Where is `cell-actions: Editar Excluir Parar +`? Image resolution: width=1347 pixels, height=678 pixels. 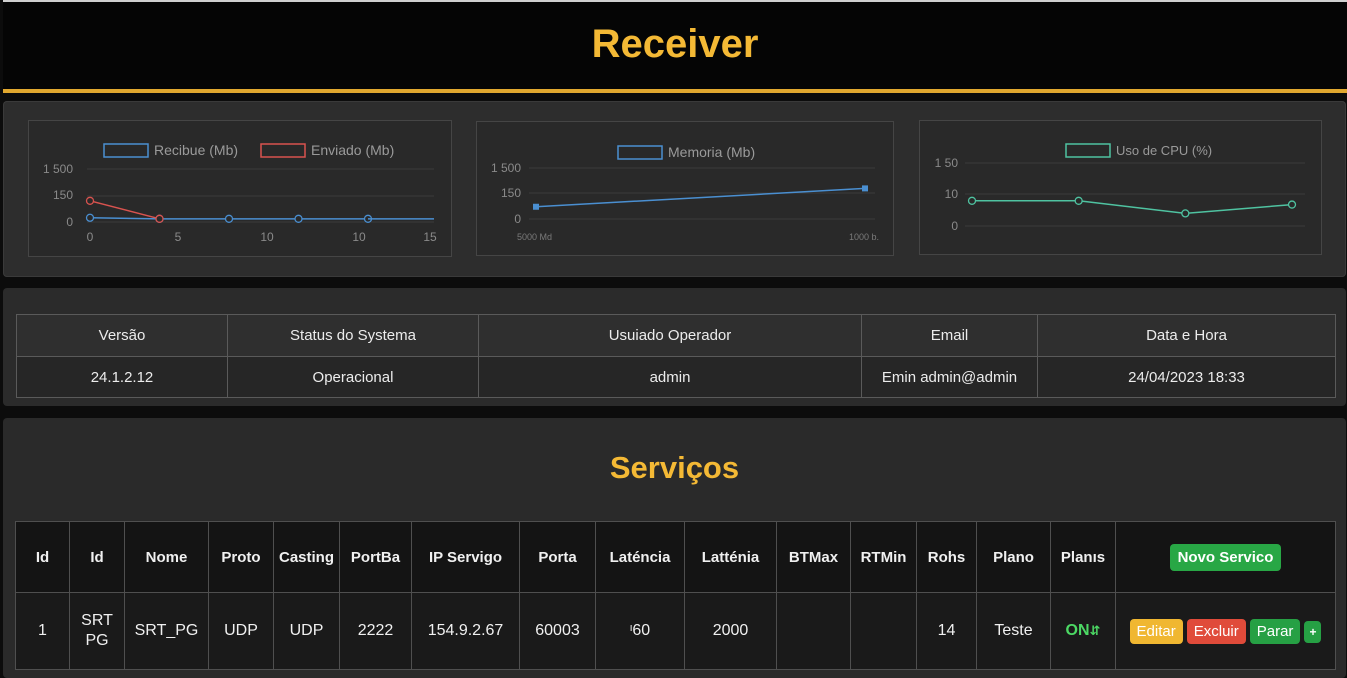 cell-actions: Editar Excluir Parar + is located at coordinates (1225, 631).